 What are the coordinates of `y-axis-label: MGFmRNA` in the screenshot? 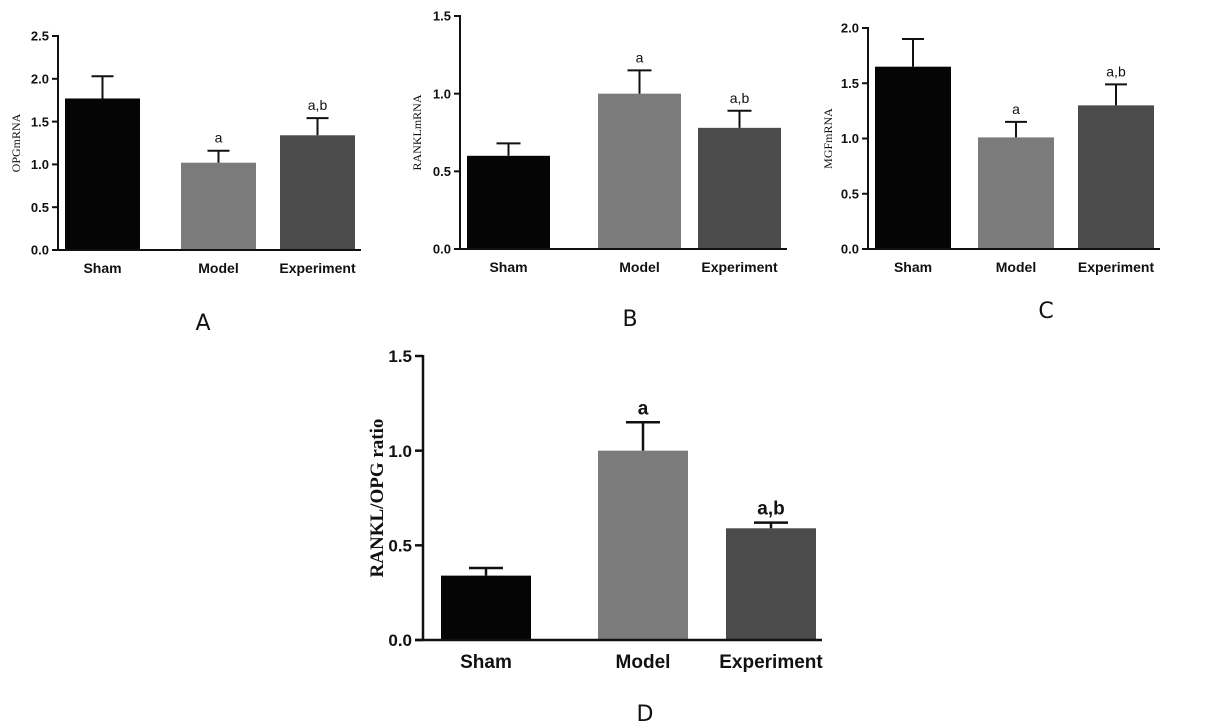 It's located at (828, 138).